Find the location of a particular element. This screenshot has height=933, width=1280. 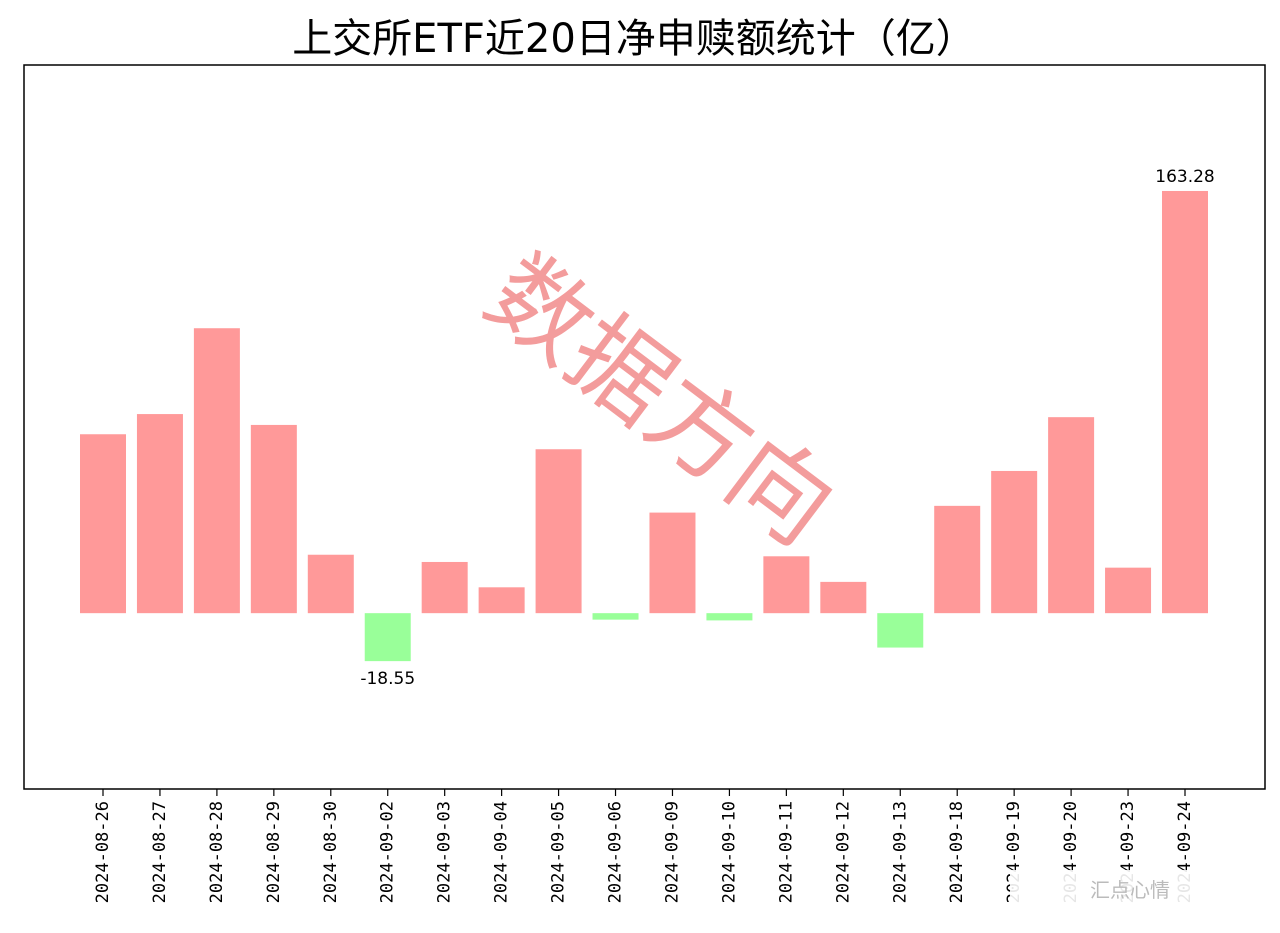

data-label-2024-09-24: 163.28 is located at coordinates (1184, 177).